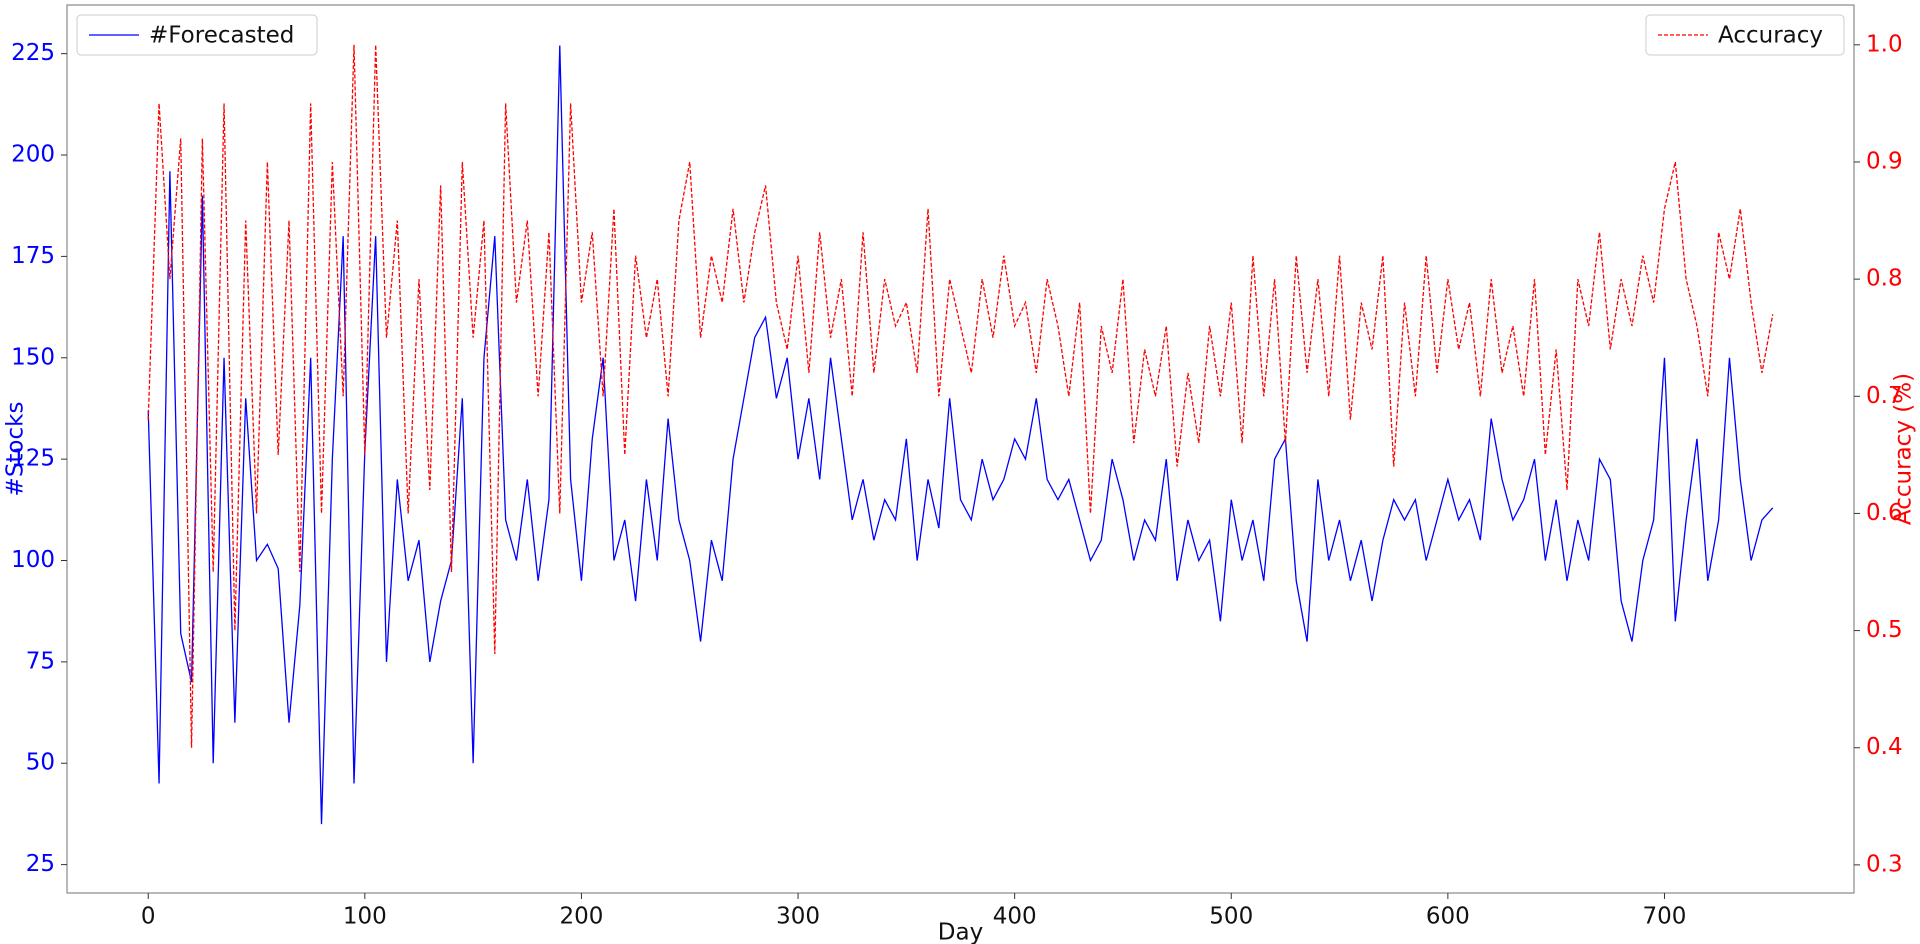 The height and width of the screenshot is (944, 1920). Describe the element at coordinates (798, 917) in the screenshot. I see `x-tick-label: 300` at that location.